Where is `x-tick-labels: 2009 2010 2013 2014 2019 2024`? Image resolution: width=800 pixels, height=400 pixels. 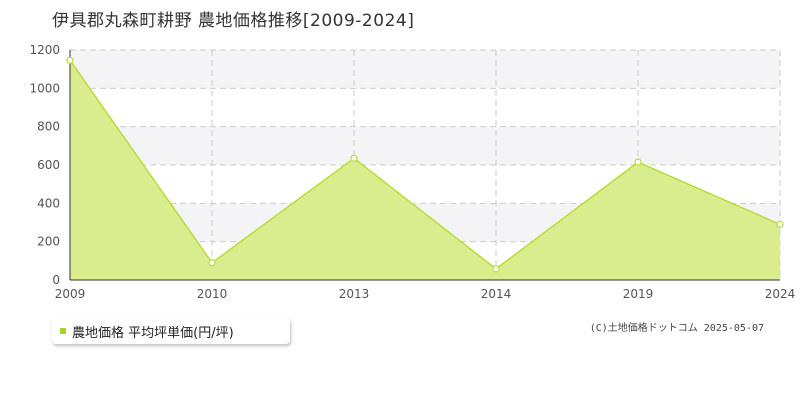 x-tick-labels: 2009 2010 2013 2014 2019 2024 is located at coordinates (425, 293).